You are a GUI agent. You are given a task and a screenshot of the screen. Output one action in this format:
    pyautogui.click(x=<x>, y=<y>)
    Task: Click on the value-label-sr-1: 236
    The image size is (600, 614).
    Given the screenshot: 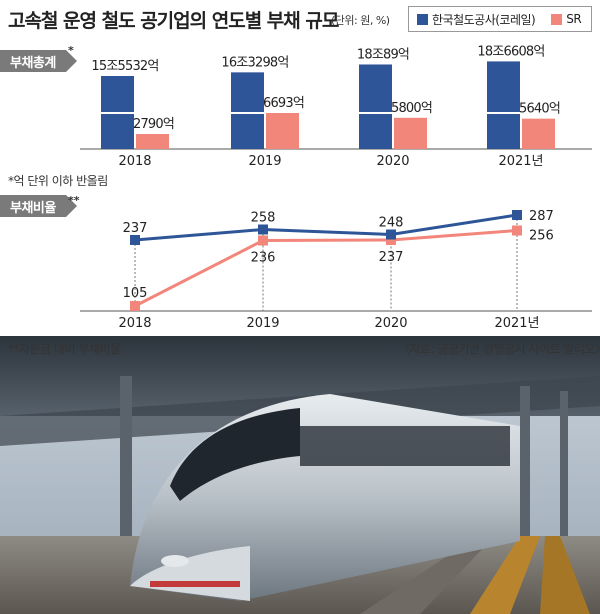 What is the action you would take?
    pyautogui.click(x=263, y=258)
    